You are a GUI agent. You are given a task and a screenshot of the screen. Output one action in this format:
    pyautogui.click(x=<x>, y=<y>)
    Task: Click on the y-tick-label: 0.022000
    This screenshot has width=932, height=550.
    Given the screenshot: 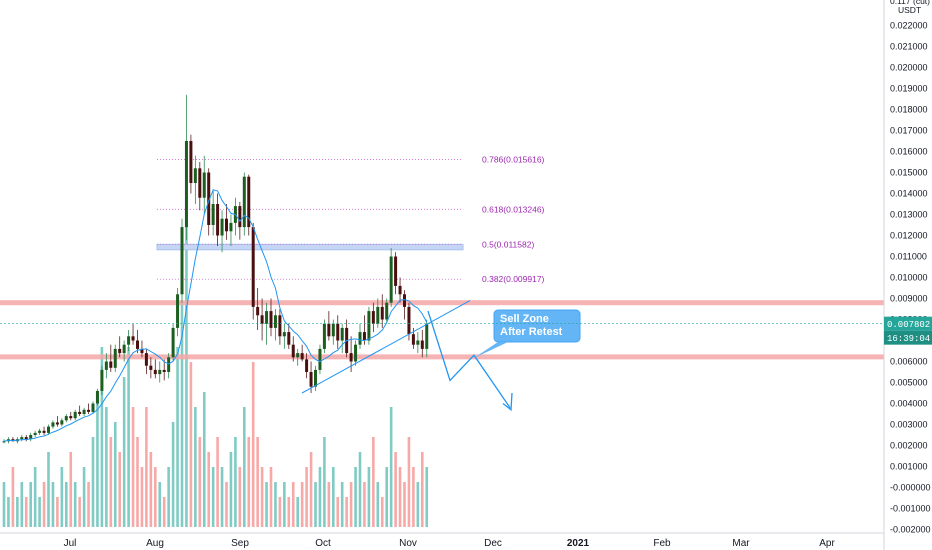 What is the action you would take?
    pyautogui.click(x=909, y=26)
    